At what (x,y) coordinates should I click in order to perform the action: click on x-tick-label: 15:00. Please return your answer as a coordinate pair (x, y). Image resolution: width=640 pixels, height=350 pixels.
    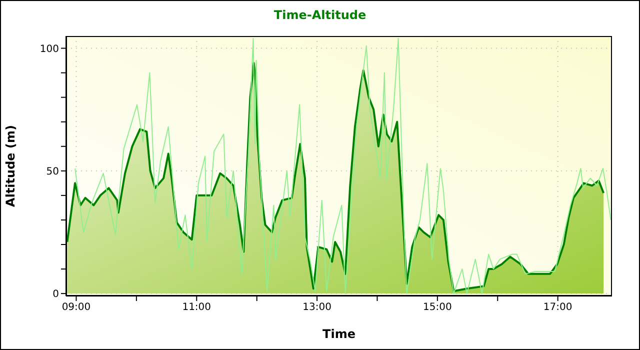
    Looking at the image, I should click on (437, 308).